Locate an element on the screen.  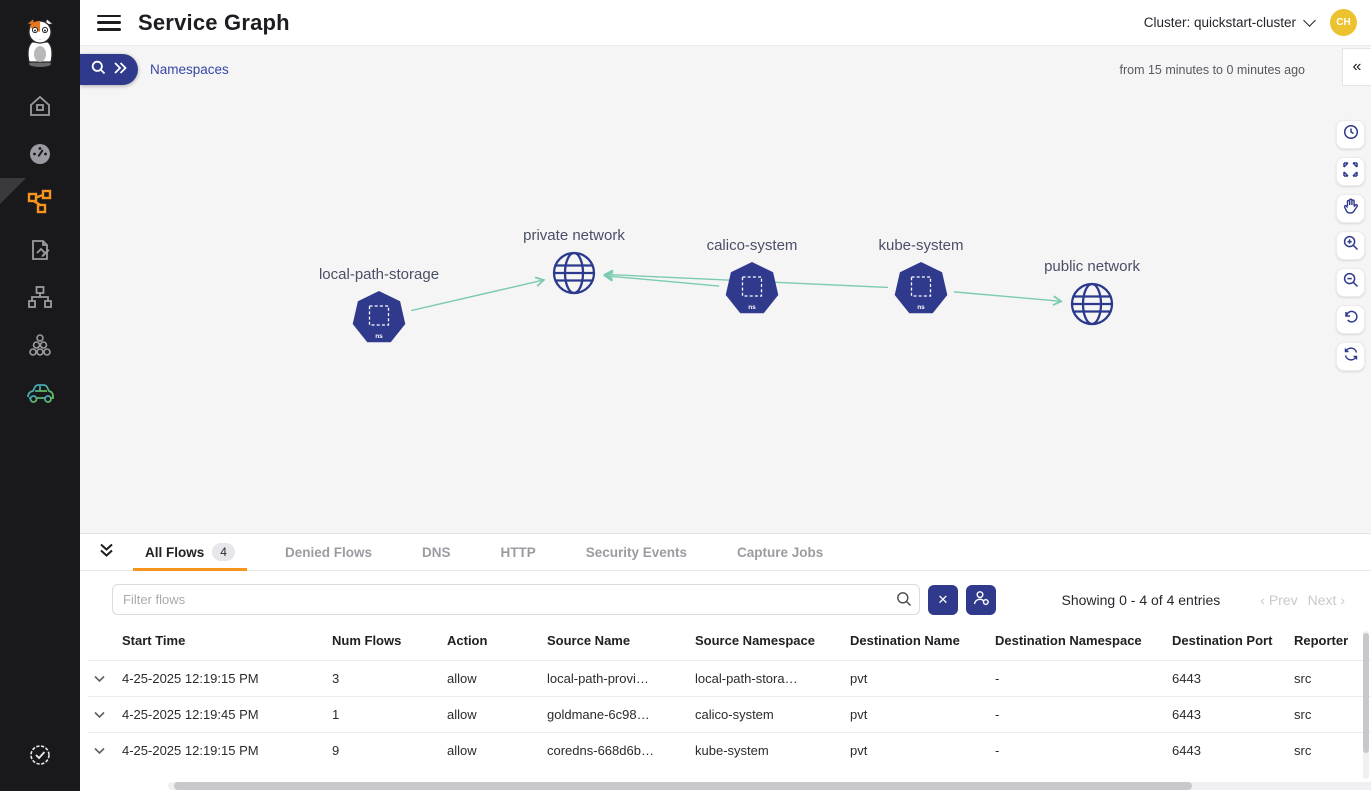
table-cell: pvt is located at coordinates (916, 749).